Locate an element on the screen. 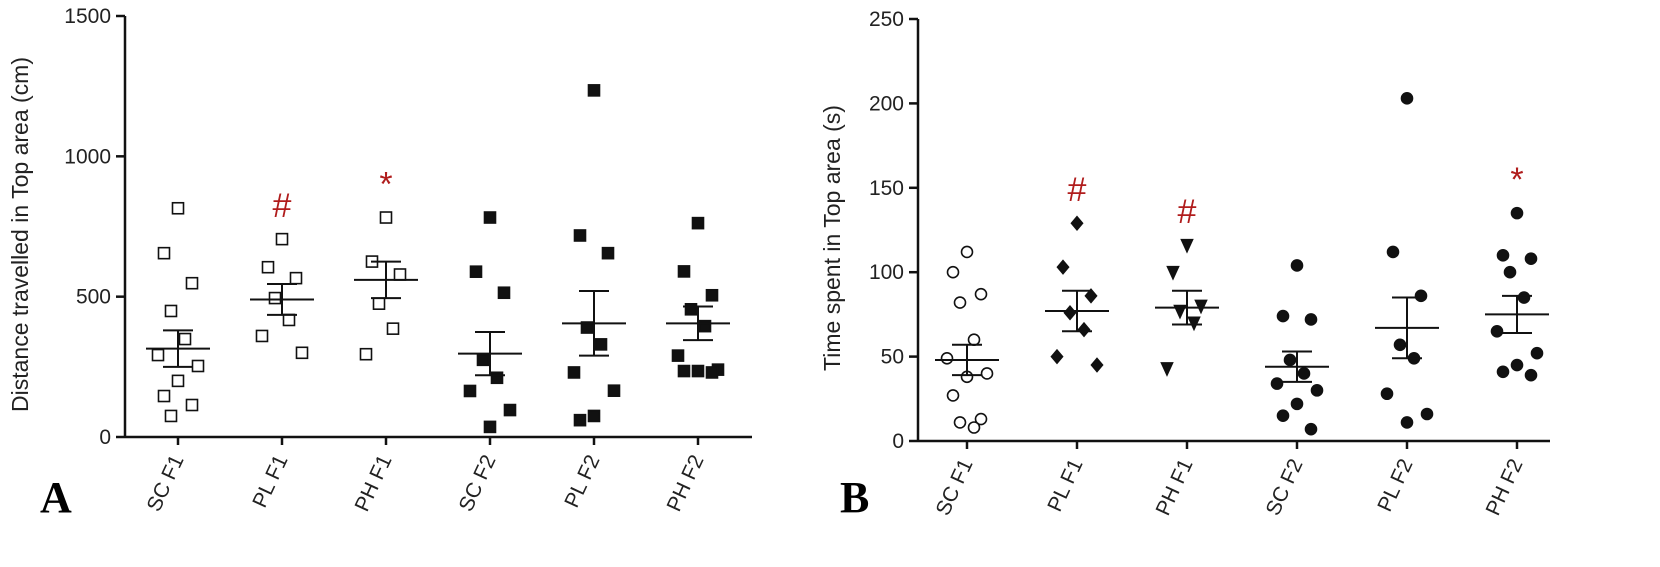 The width and height of the screenshot is (1660, 567). significance-marker: * is located at coordinates (385, 185).